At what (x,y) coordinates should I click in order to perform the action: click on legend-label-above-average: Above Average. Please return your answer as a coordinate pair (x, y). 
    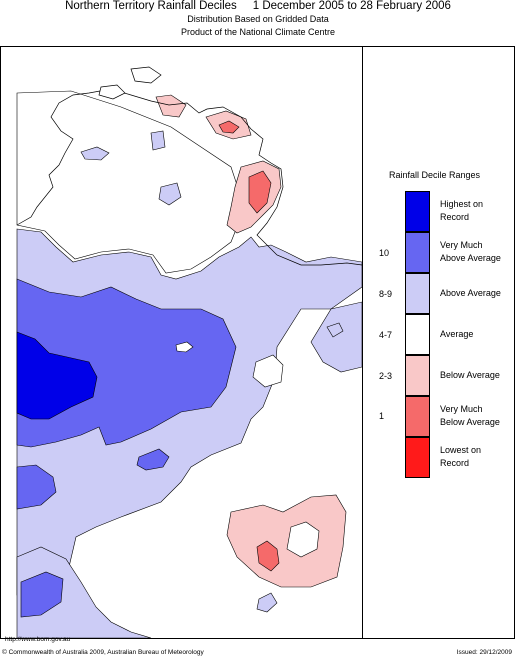
    Looking at the image, I should click on (470, 293).